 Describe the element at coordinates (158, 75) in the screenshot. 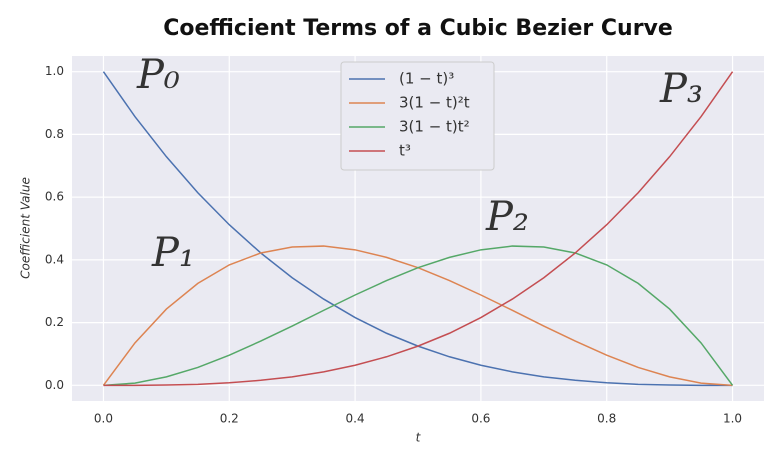

I see `annotation: P₀` at that location.